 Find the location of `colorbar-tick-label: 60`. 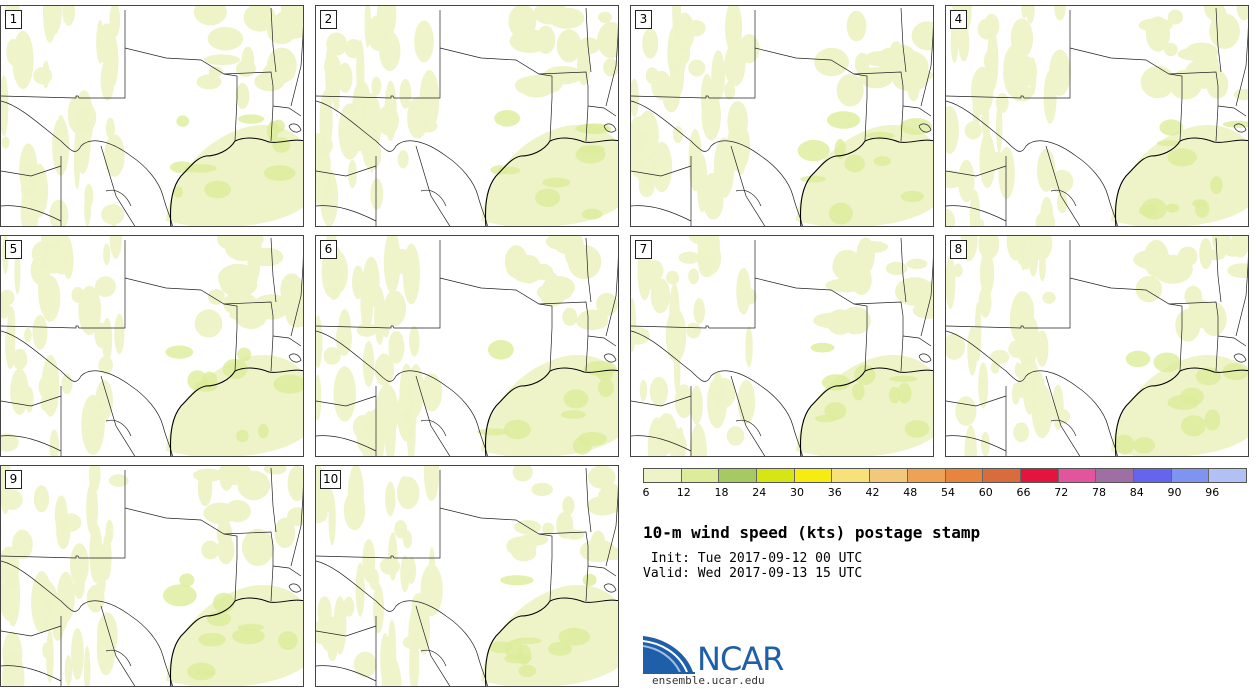

colorbar-tick-label: 60 is located at coordinates (985, 492).